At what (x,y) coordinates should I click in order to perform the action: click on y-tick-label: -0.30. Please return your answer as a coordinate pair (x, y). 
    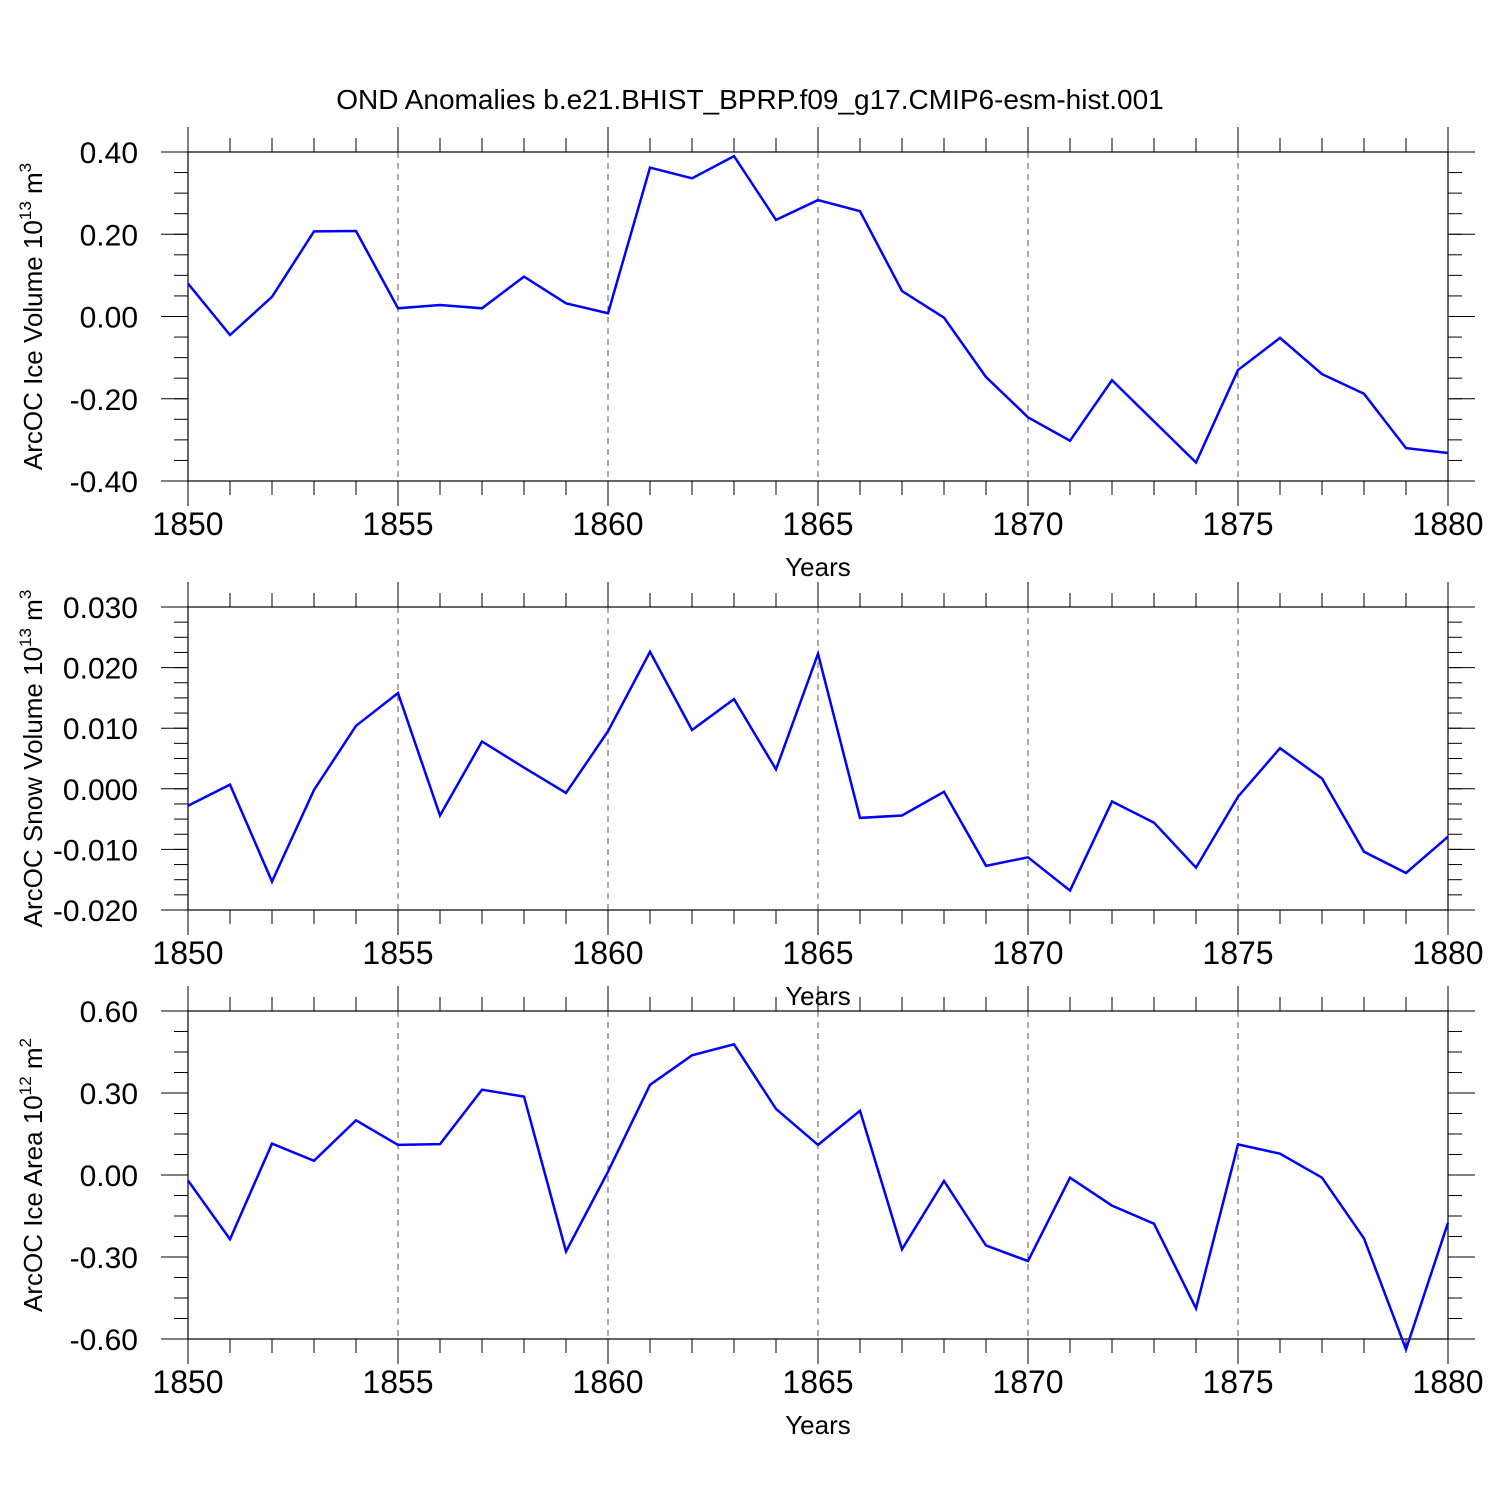
    Looking at the image, I should click on (104, 1258).